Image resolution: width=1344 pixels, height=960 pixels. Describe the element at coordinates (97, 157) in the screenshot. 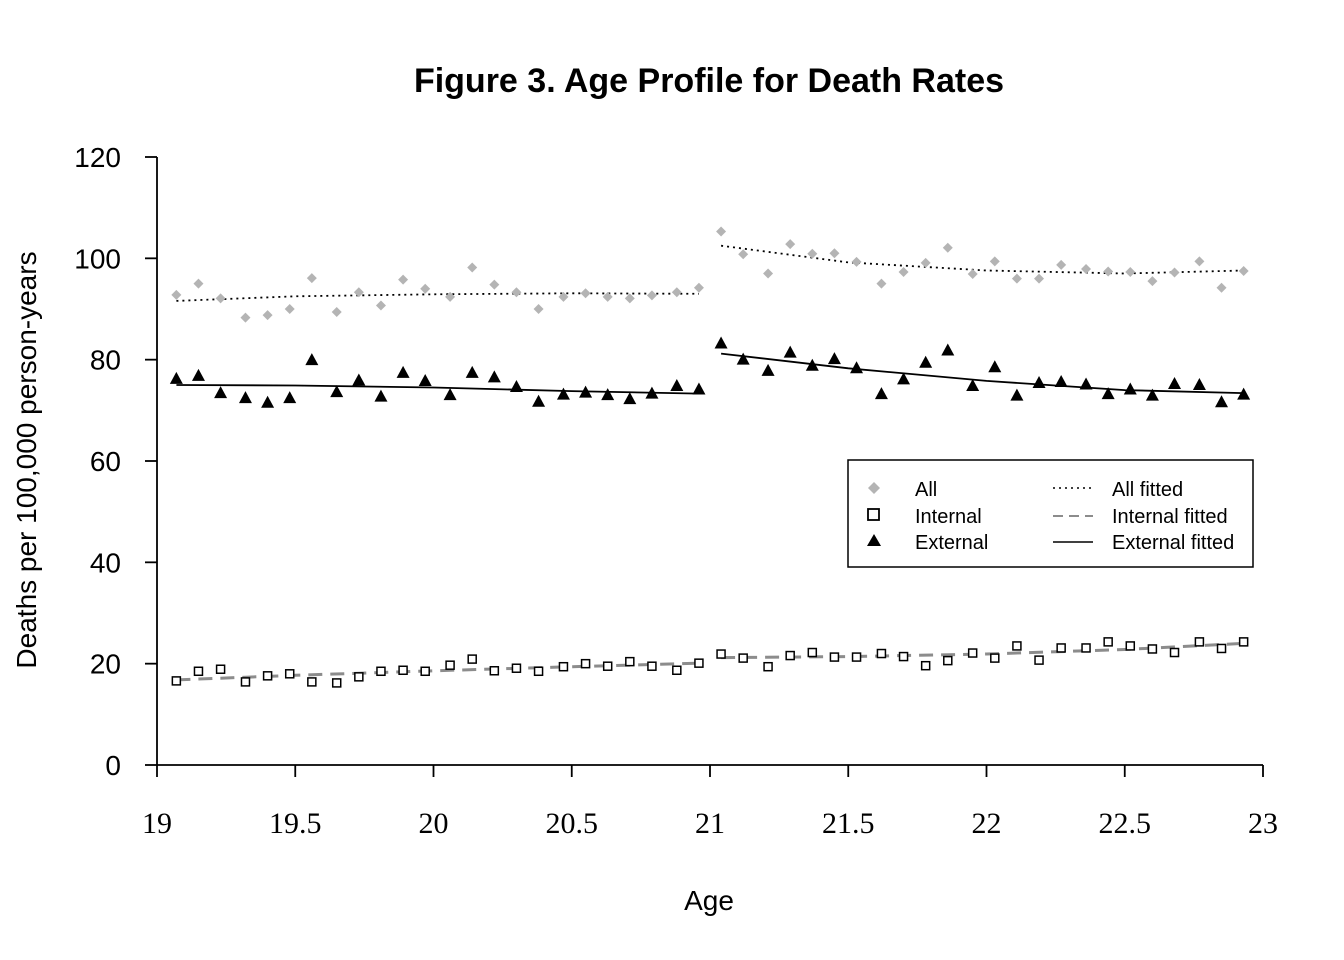

I see `y-tick-label: 120` at that location.